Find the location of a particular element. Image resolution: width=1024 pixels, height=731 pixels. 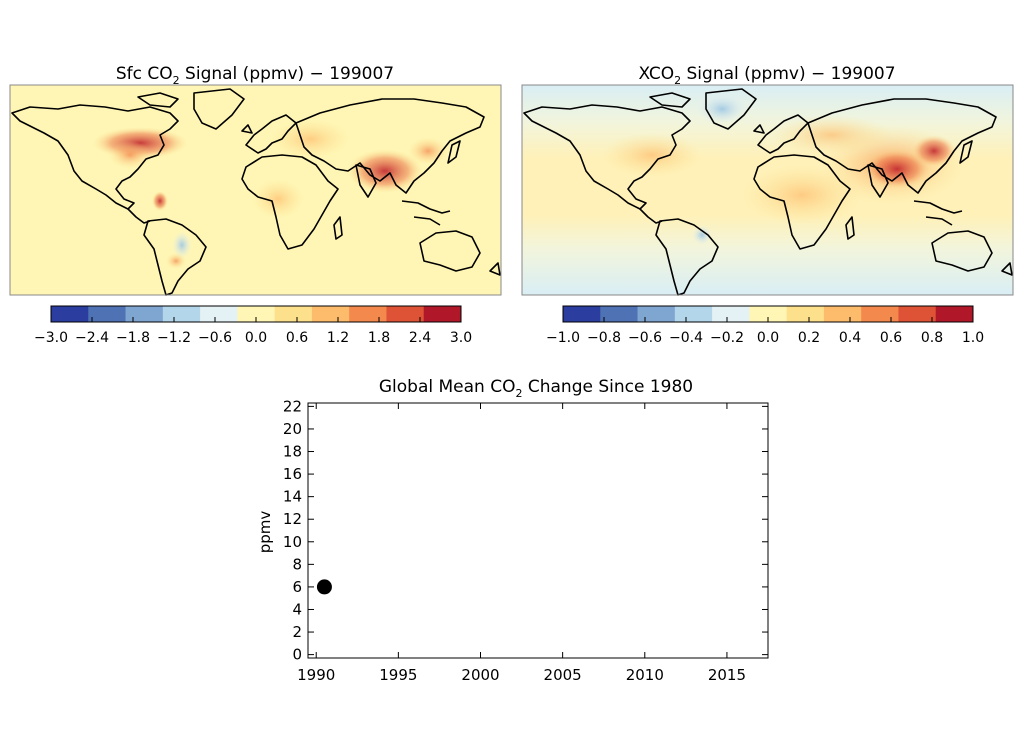

colorbar-tick-label: −3.0 is located at coordinates (51, 338).